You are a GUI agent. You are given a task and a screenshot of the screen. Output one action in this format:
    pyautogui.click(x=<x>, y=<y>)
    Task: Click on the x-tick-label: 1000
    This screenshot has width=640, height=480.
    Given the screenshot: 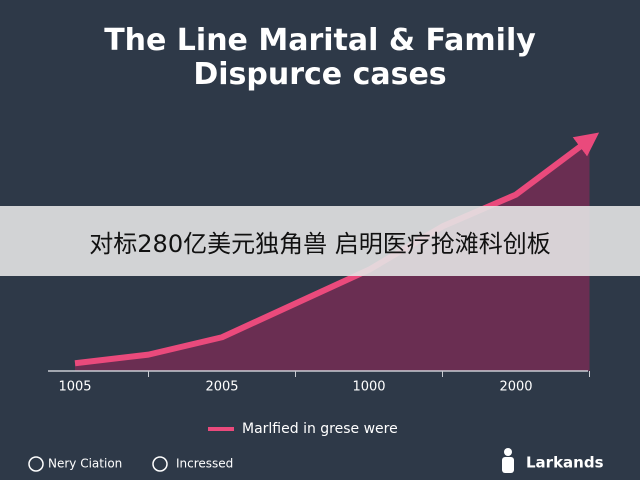 What is the action you would take?
    pyautogui.click(x=368, y=387)
    